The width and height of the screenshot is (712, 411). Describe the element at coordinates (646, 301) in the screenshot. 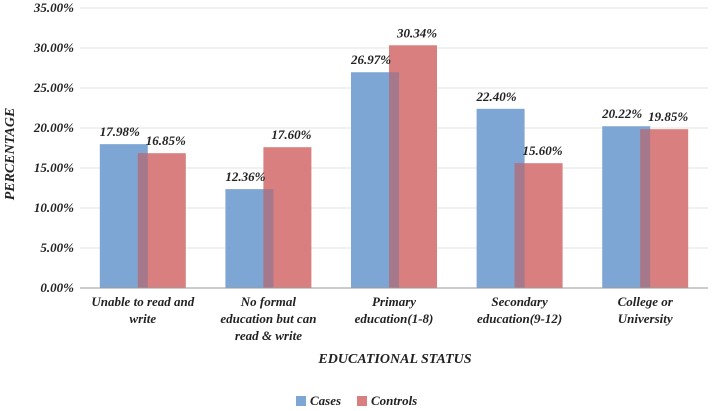

I see `category-label-line: College or` at that location.